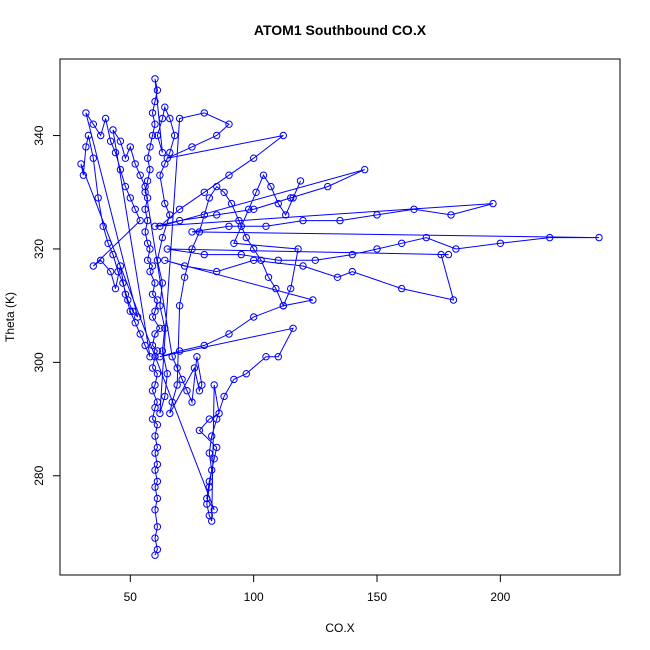 This screenshot has height=650, width=650. What do you see at coordinates (339, 628) in the screenshot?
I see `x-axis-label: CO.X` at bounding box center [339, 628].